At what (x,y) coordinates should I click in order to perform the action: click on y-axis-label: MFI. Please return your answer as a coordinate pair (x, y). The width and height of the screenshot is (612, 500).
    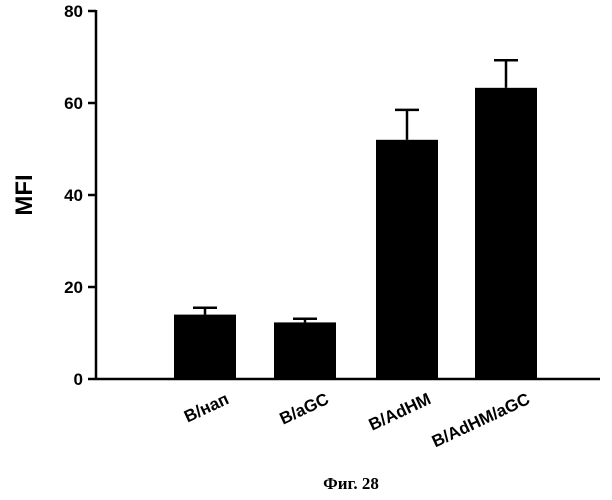
    Looking at the image, I should click on (24, 194).